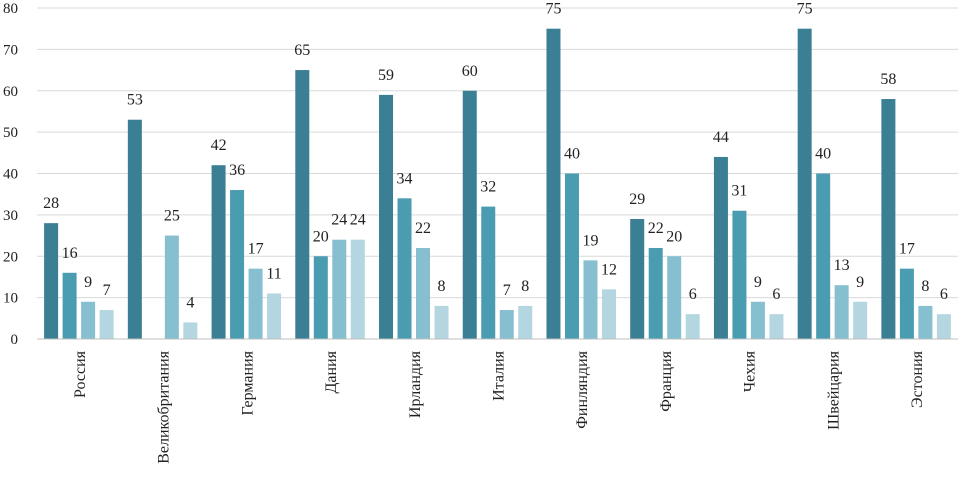  What do you see at coordinates (10, 9) in the screenshot?
I see `y-tick-label: 80` at bounding box center [10, 9].